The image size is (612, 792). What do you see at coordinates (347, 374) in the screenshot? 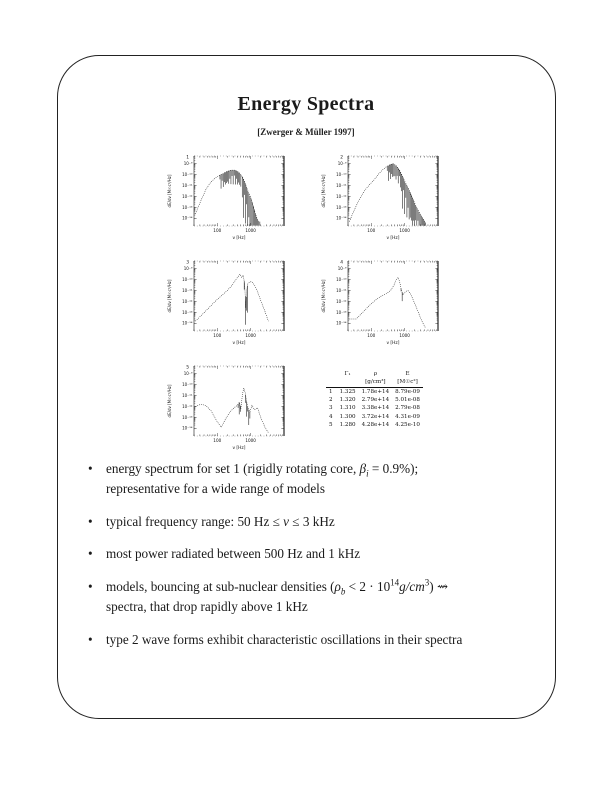
I see `header-cell-gamma: Γ₁` at bounding box center [347, 374].